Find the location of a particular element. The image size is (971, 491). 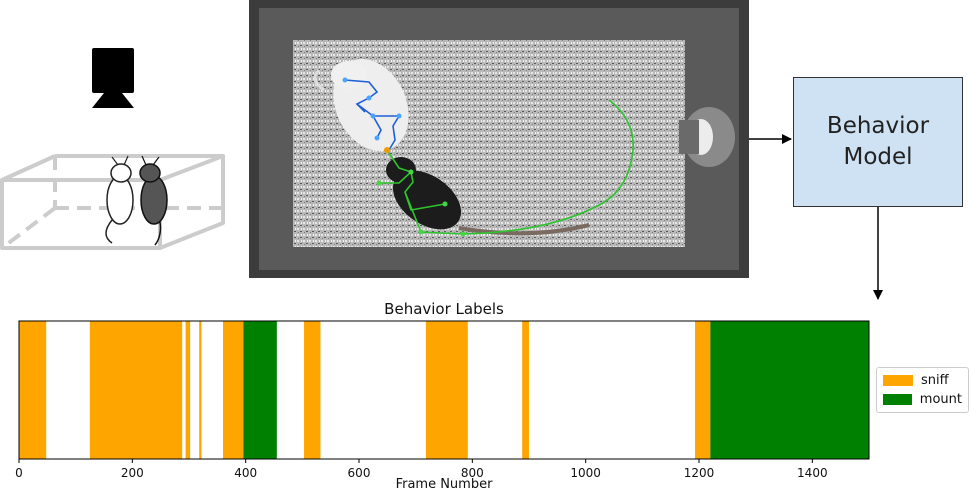

legend-item-sniff: sniff is located at coordinates (922, 380).